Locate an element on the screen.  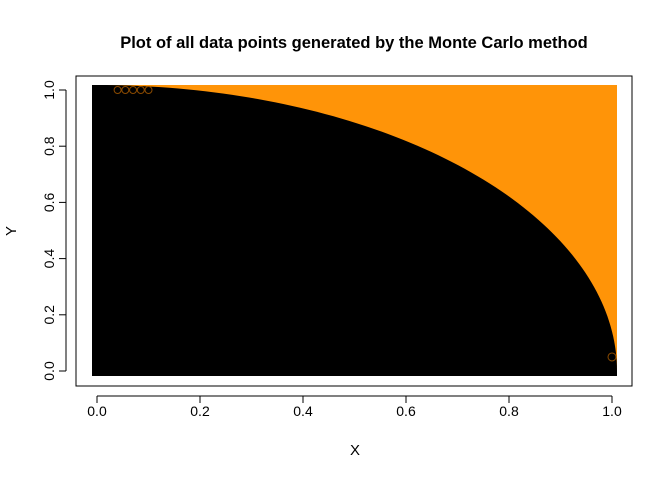
y-axis: 0.0 0.2 0.4 0.6 0.8 1.0 is located at coordinates (54, 230).